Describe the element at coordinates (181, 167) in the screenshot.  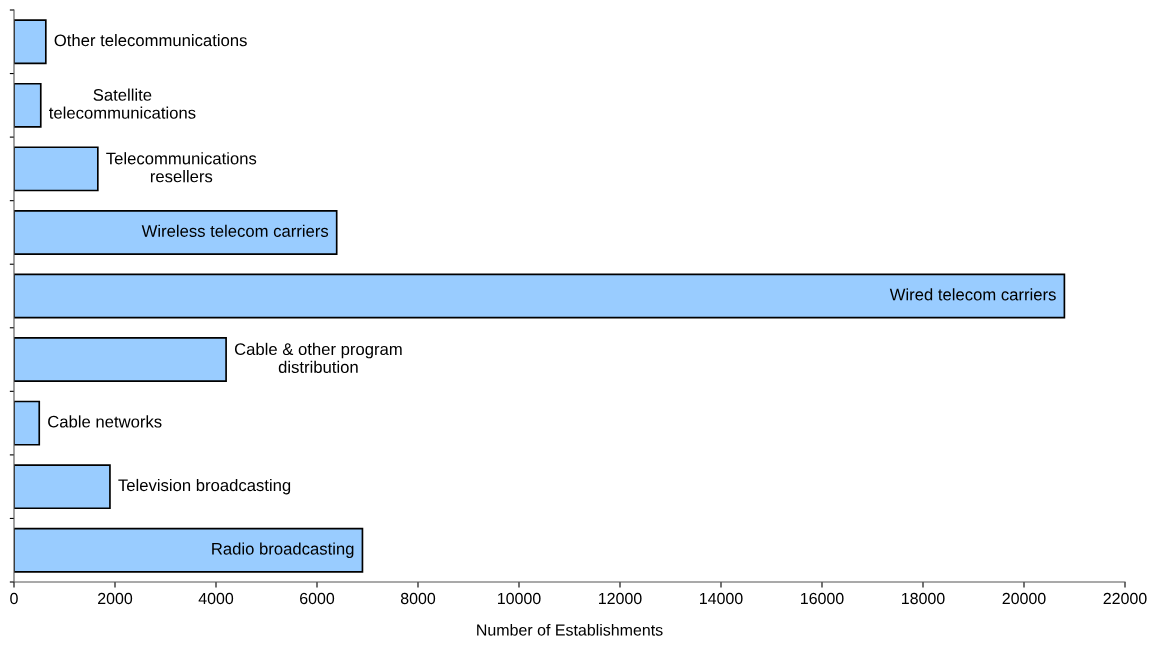
I see `y-tick-label: Telecommunications resellers` at that location.